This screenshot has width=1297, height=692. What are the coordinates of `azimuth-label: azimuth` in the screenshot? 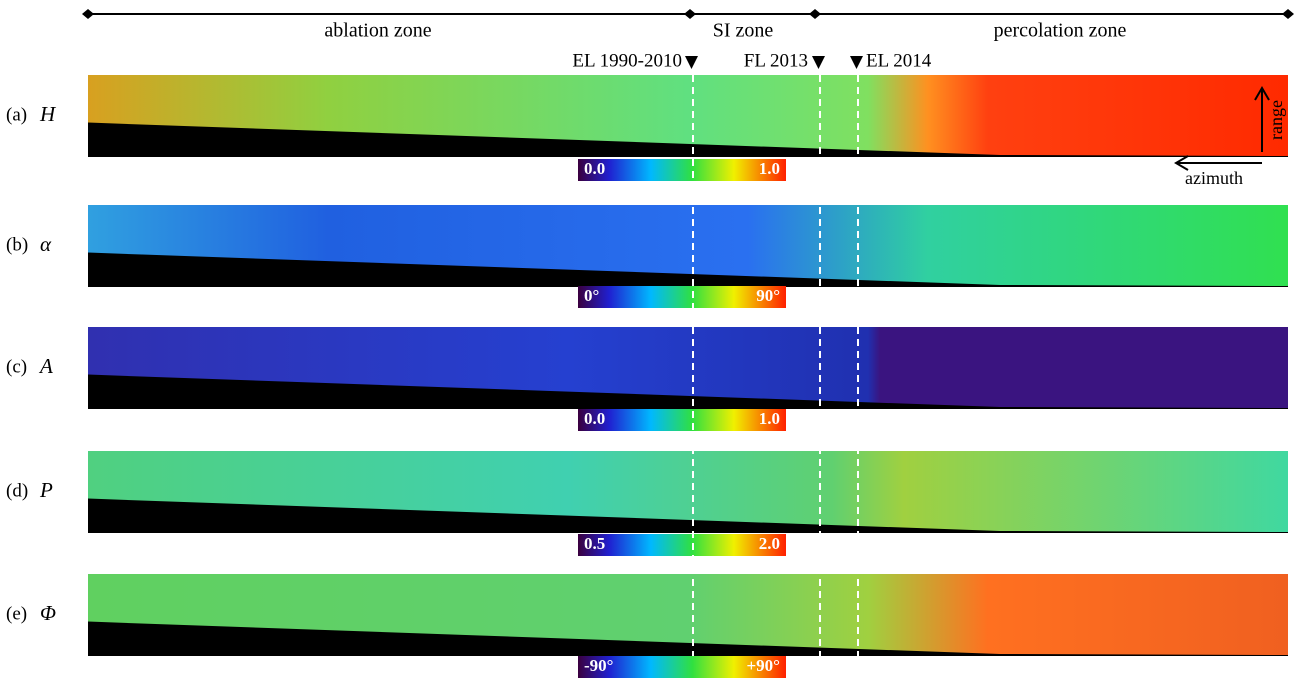 It's located at (1214, 178).